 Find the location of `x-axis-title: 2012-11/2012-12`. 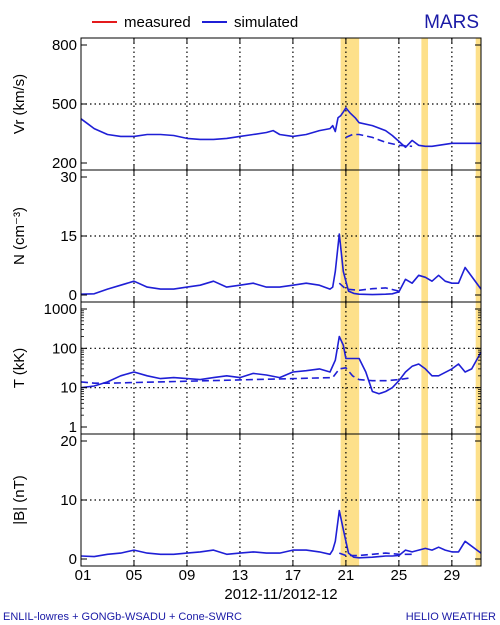

x-axis-title: 2012-11/2012-12 is located at coordinates (280, 594).